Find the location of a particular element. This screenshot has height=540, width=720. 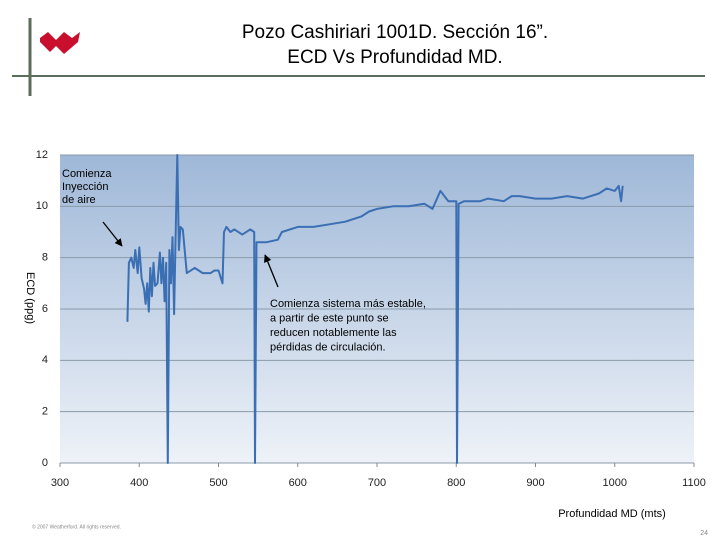

annotation: reducen notablemente las is located at coordinates (333, 333).